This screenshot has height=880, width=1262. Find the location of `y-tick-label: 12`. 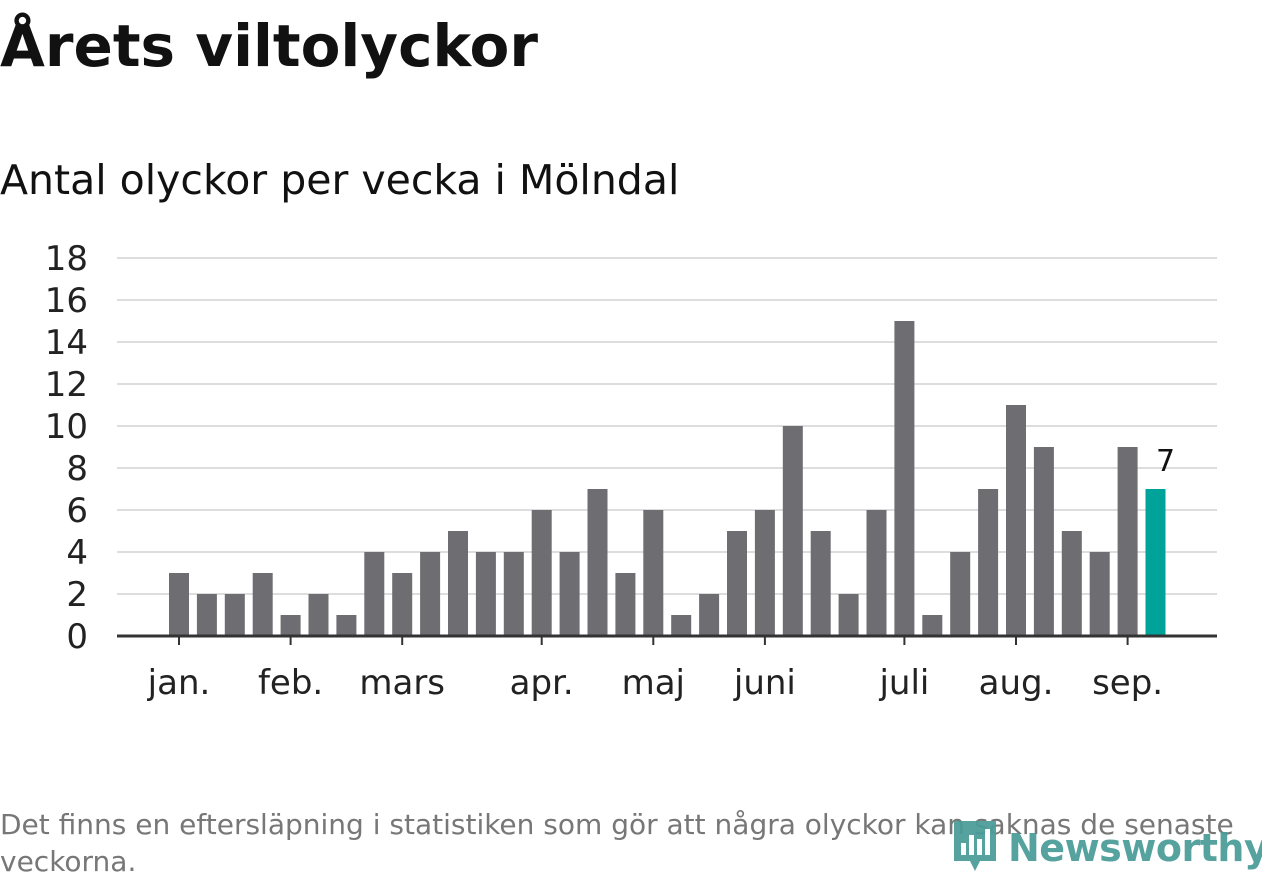

y-tick-label: 12 is located at coordinates (66, 385).